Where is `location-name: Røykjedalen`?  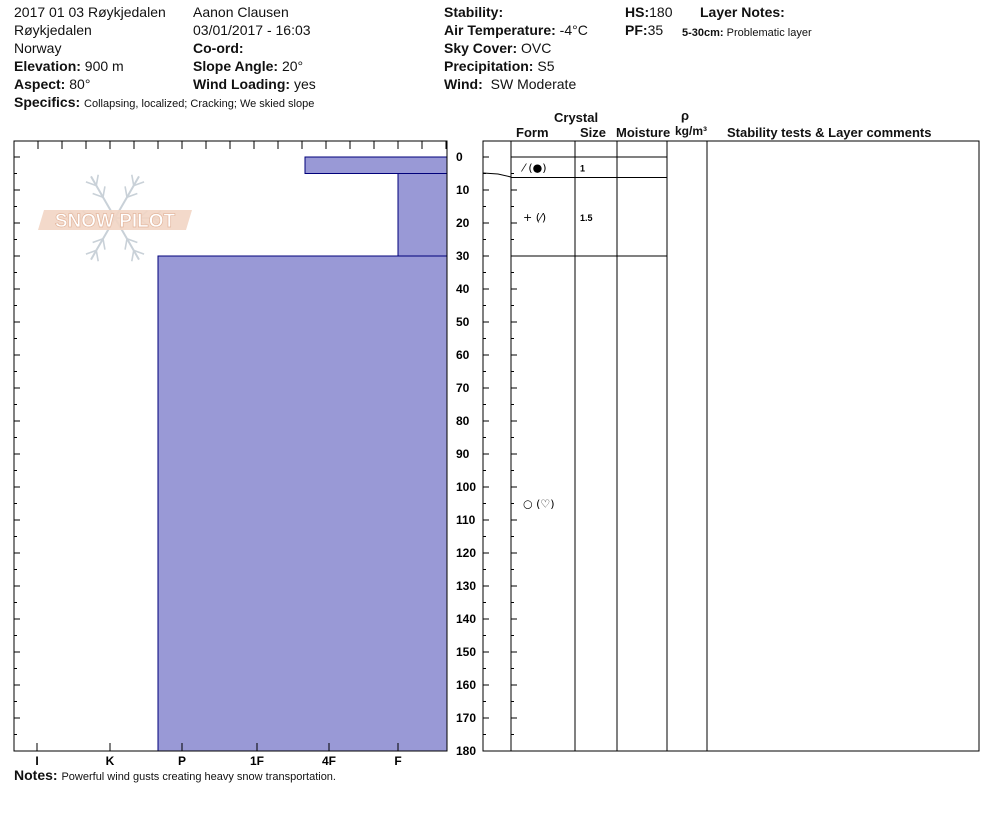
location-name: Røykjedalen is located at coordinates (53, 30).